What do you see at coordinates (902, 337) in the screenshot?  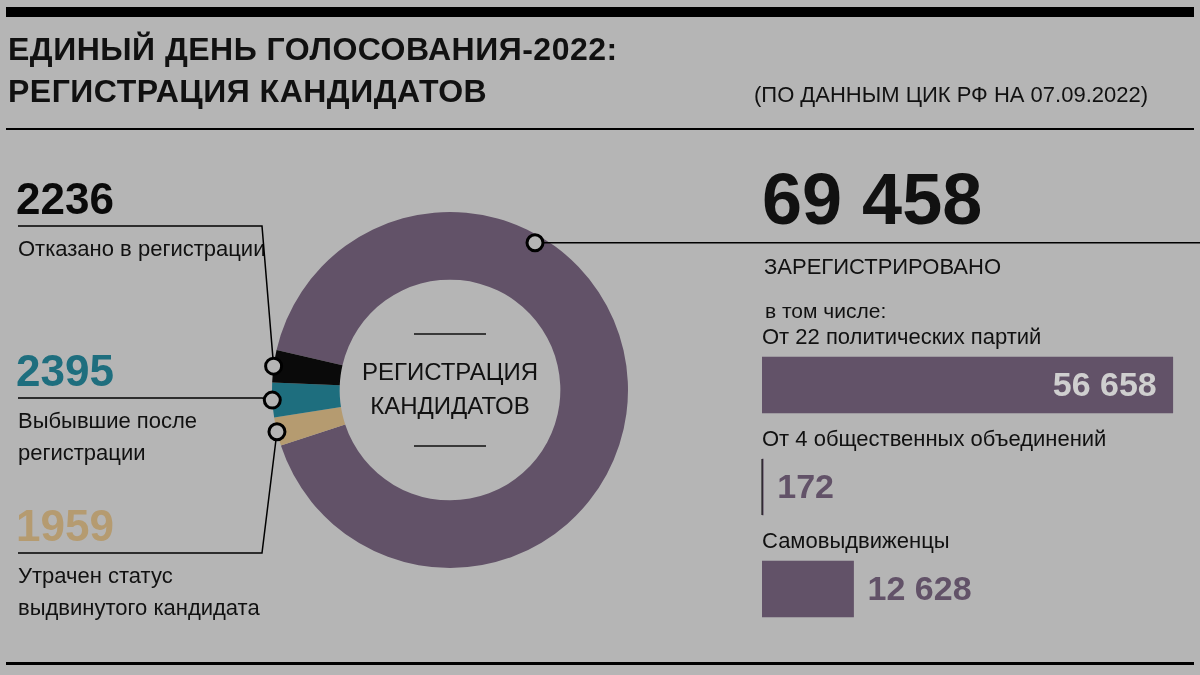 I see `y-tick-label: От 22 политических партий` at bounding box center [902, 337].